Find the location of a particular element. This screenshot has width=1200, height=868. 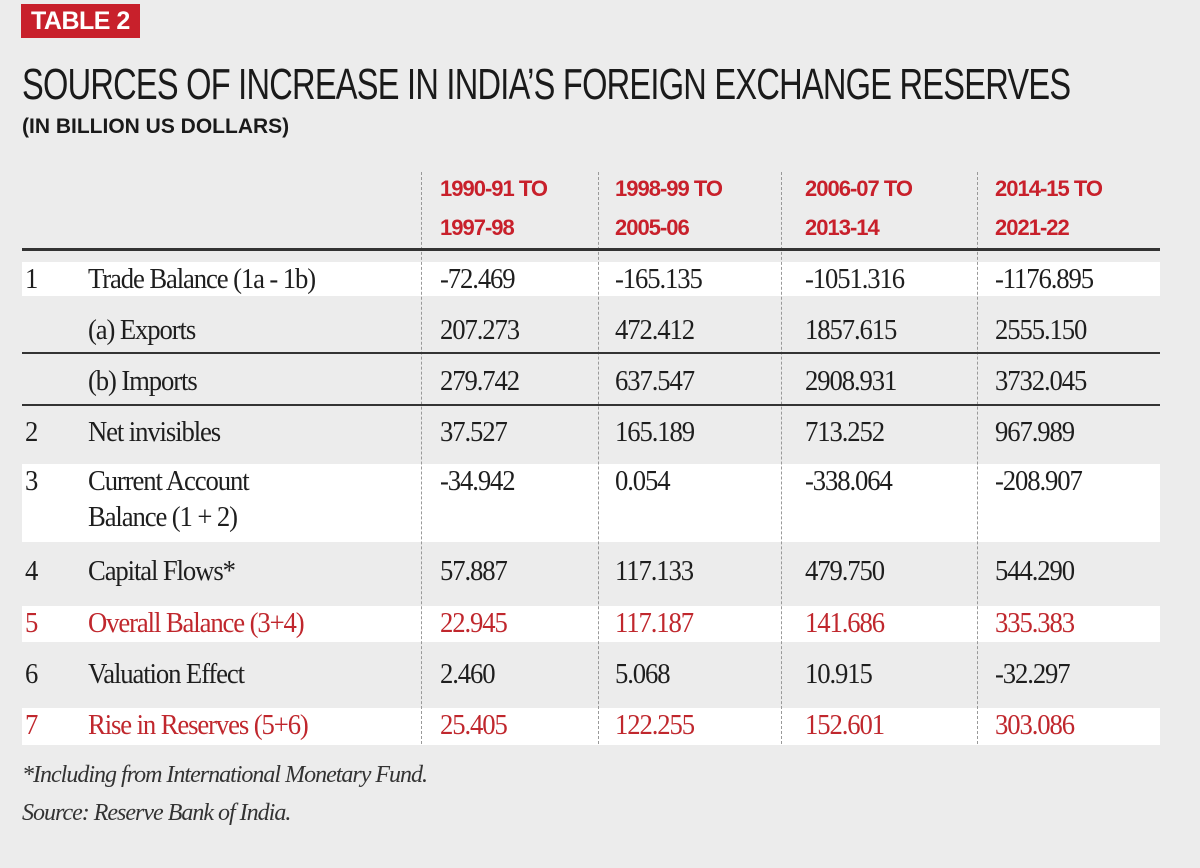

table-cell-value: 335.383 is located at coordinates (1035, 623).